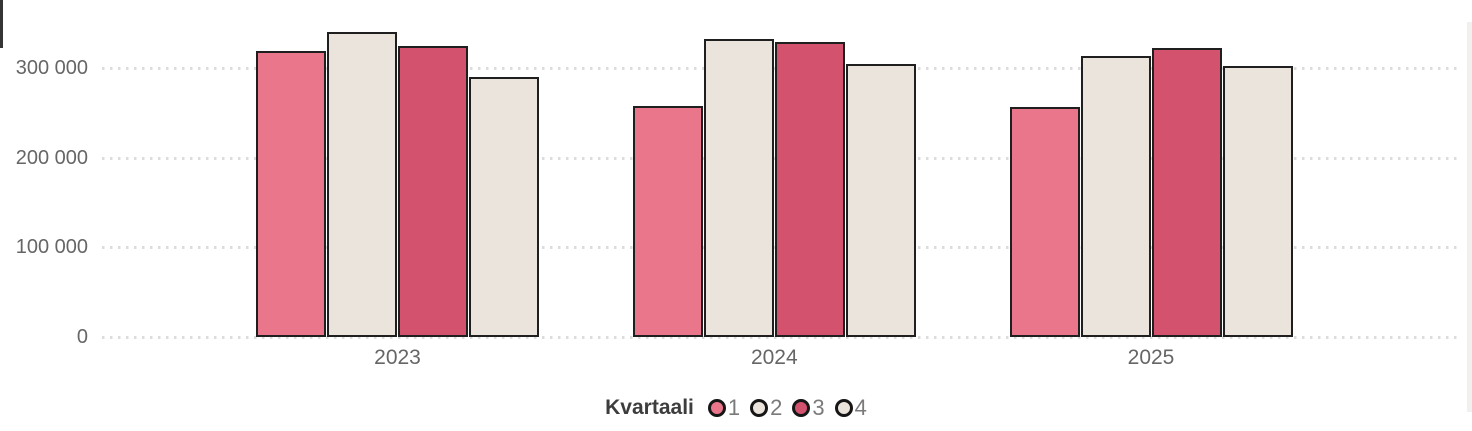  What do you see at coordinates (649, 407) in the screenshot?
I see `legend-title: Kvartaali` at bounding box center [649, 407].